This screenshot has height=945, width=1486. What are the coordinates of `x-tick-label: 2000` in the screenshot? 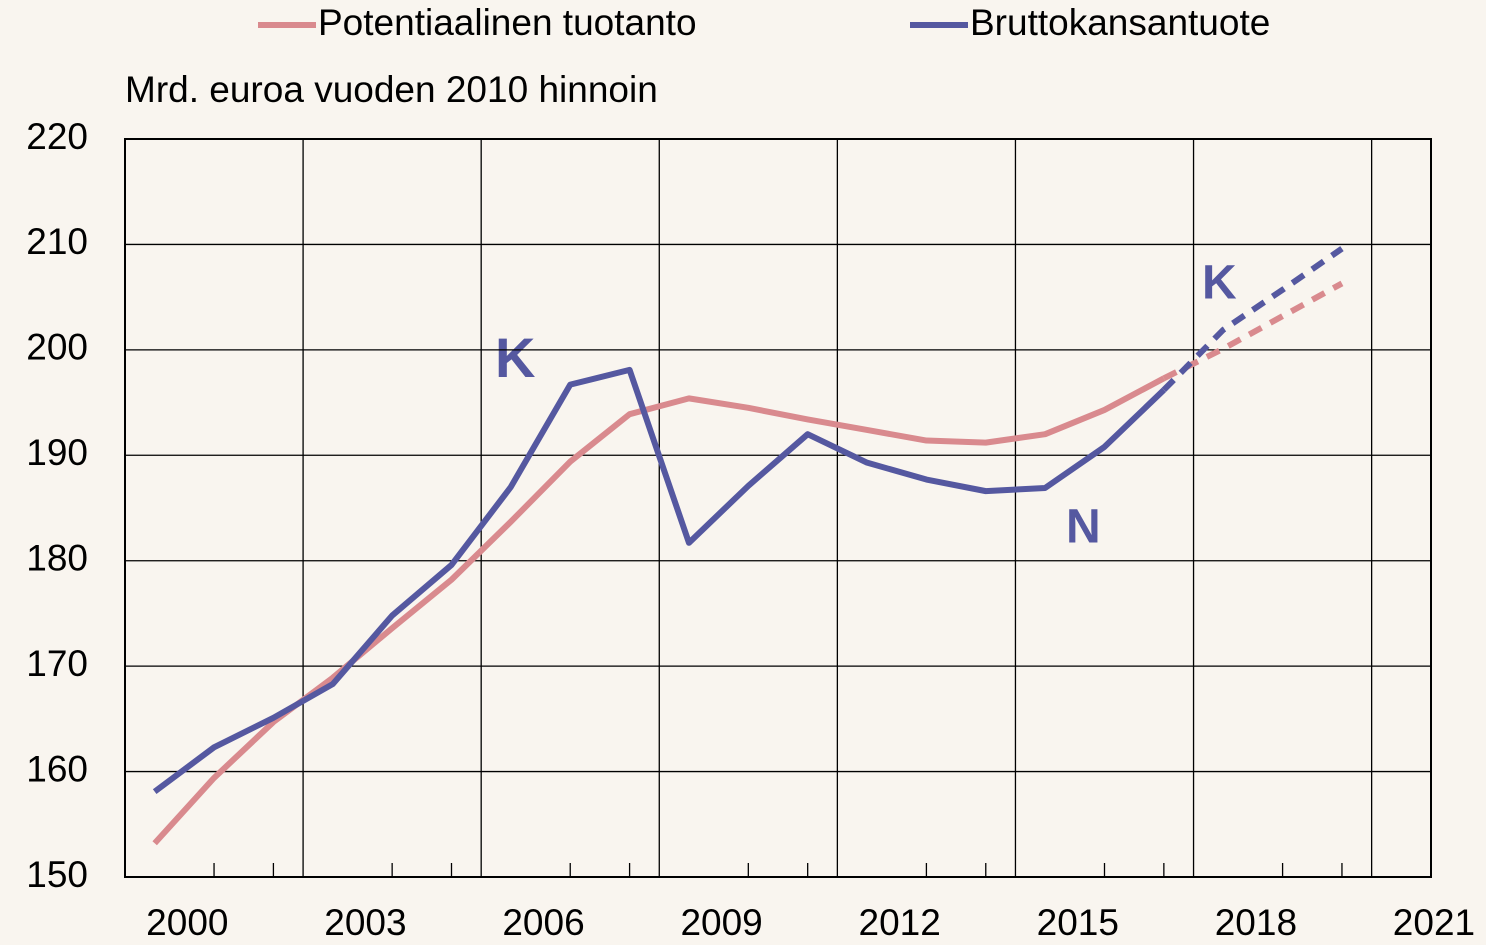 It's located at (187, 922).